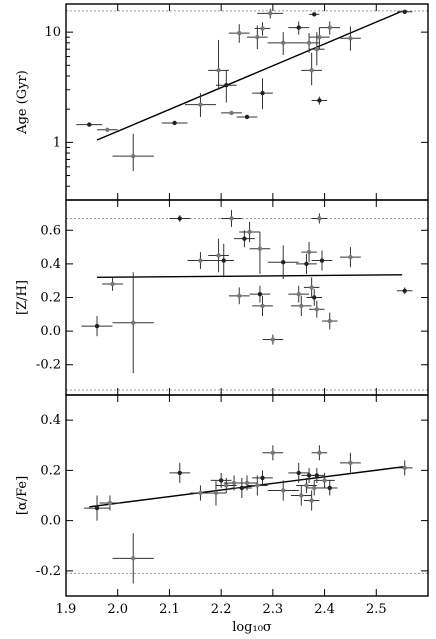  I want to click on alpha-fe-xtick-label: 2.4, so click(324, 609).